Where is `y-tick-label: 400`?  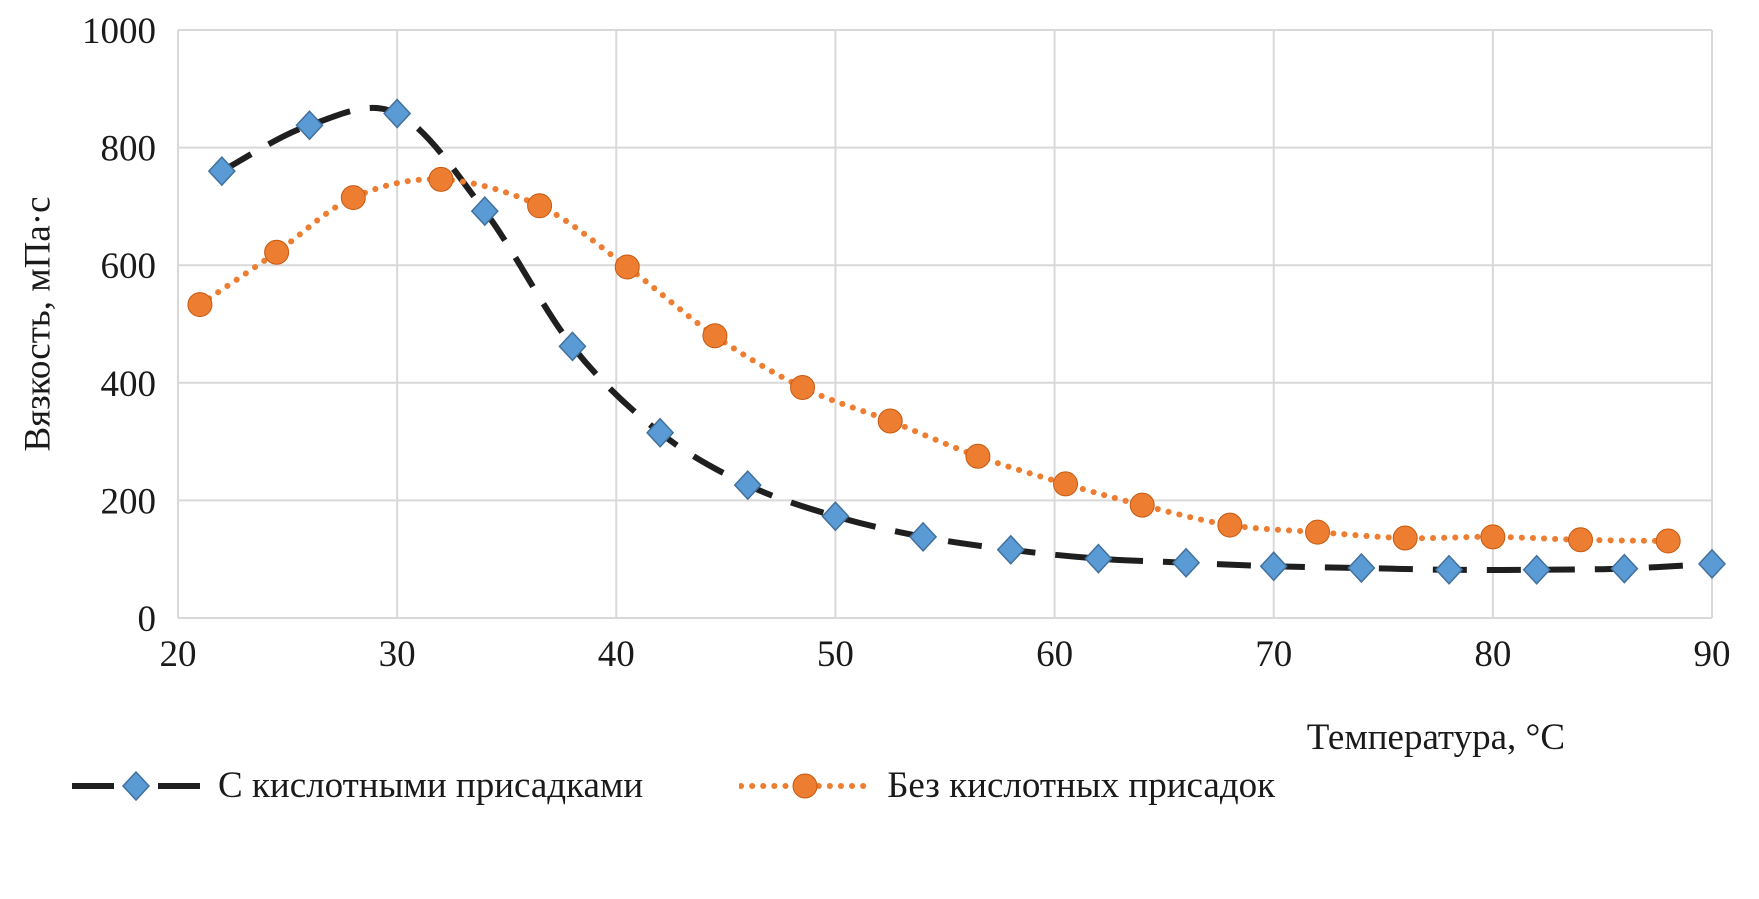 y-tick-label: 400 is located at coordinates (129, 384).